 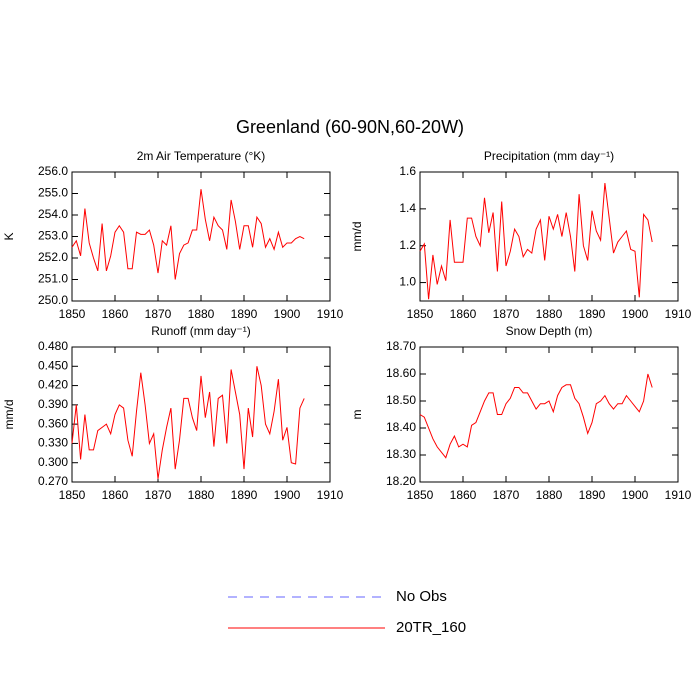 I want to click on y-tick-label: 253.0, so click(x=53, y=236).